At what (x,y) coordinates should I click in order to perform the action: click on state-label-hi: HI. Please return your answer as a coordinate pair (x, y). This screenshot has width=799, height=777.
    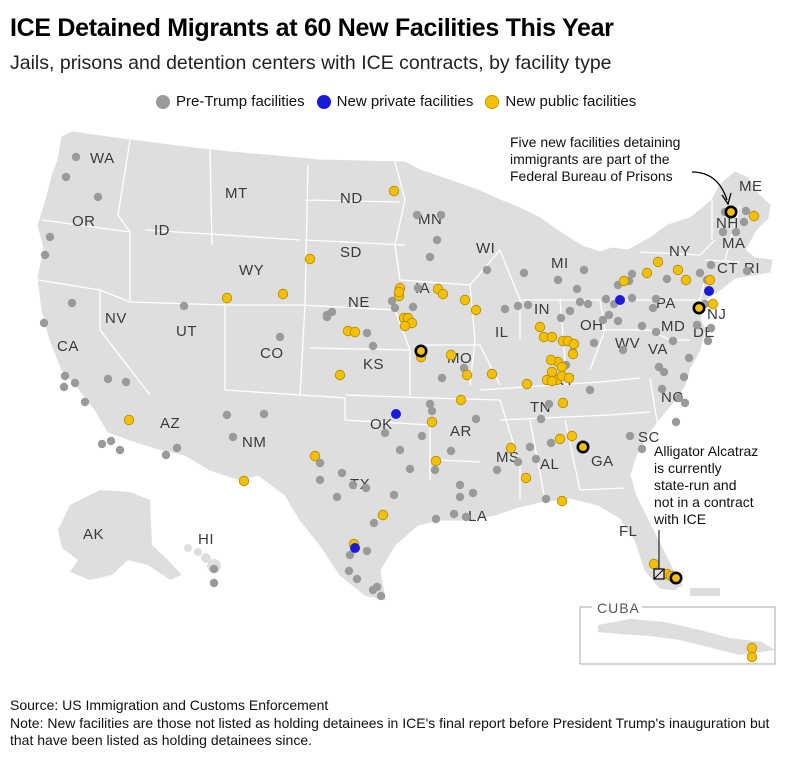
    Looking at the image, I should click on (206, 539).